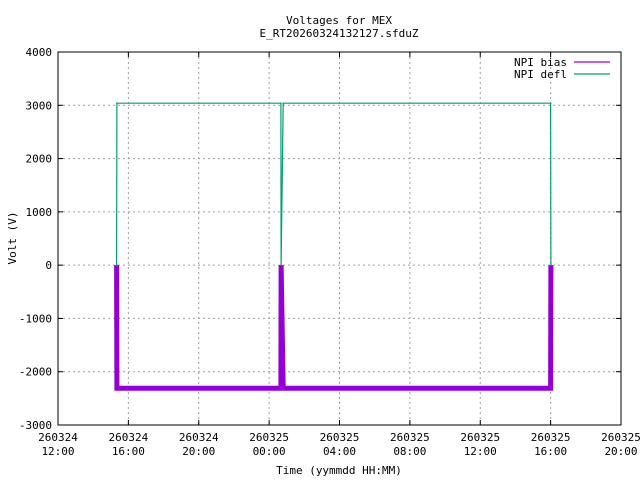 This screenshot has width=640, height=480. Describe the element at coordinates (39, 105) in the screenshot. I see `y-tick-label: 3000` at that location.